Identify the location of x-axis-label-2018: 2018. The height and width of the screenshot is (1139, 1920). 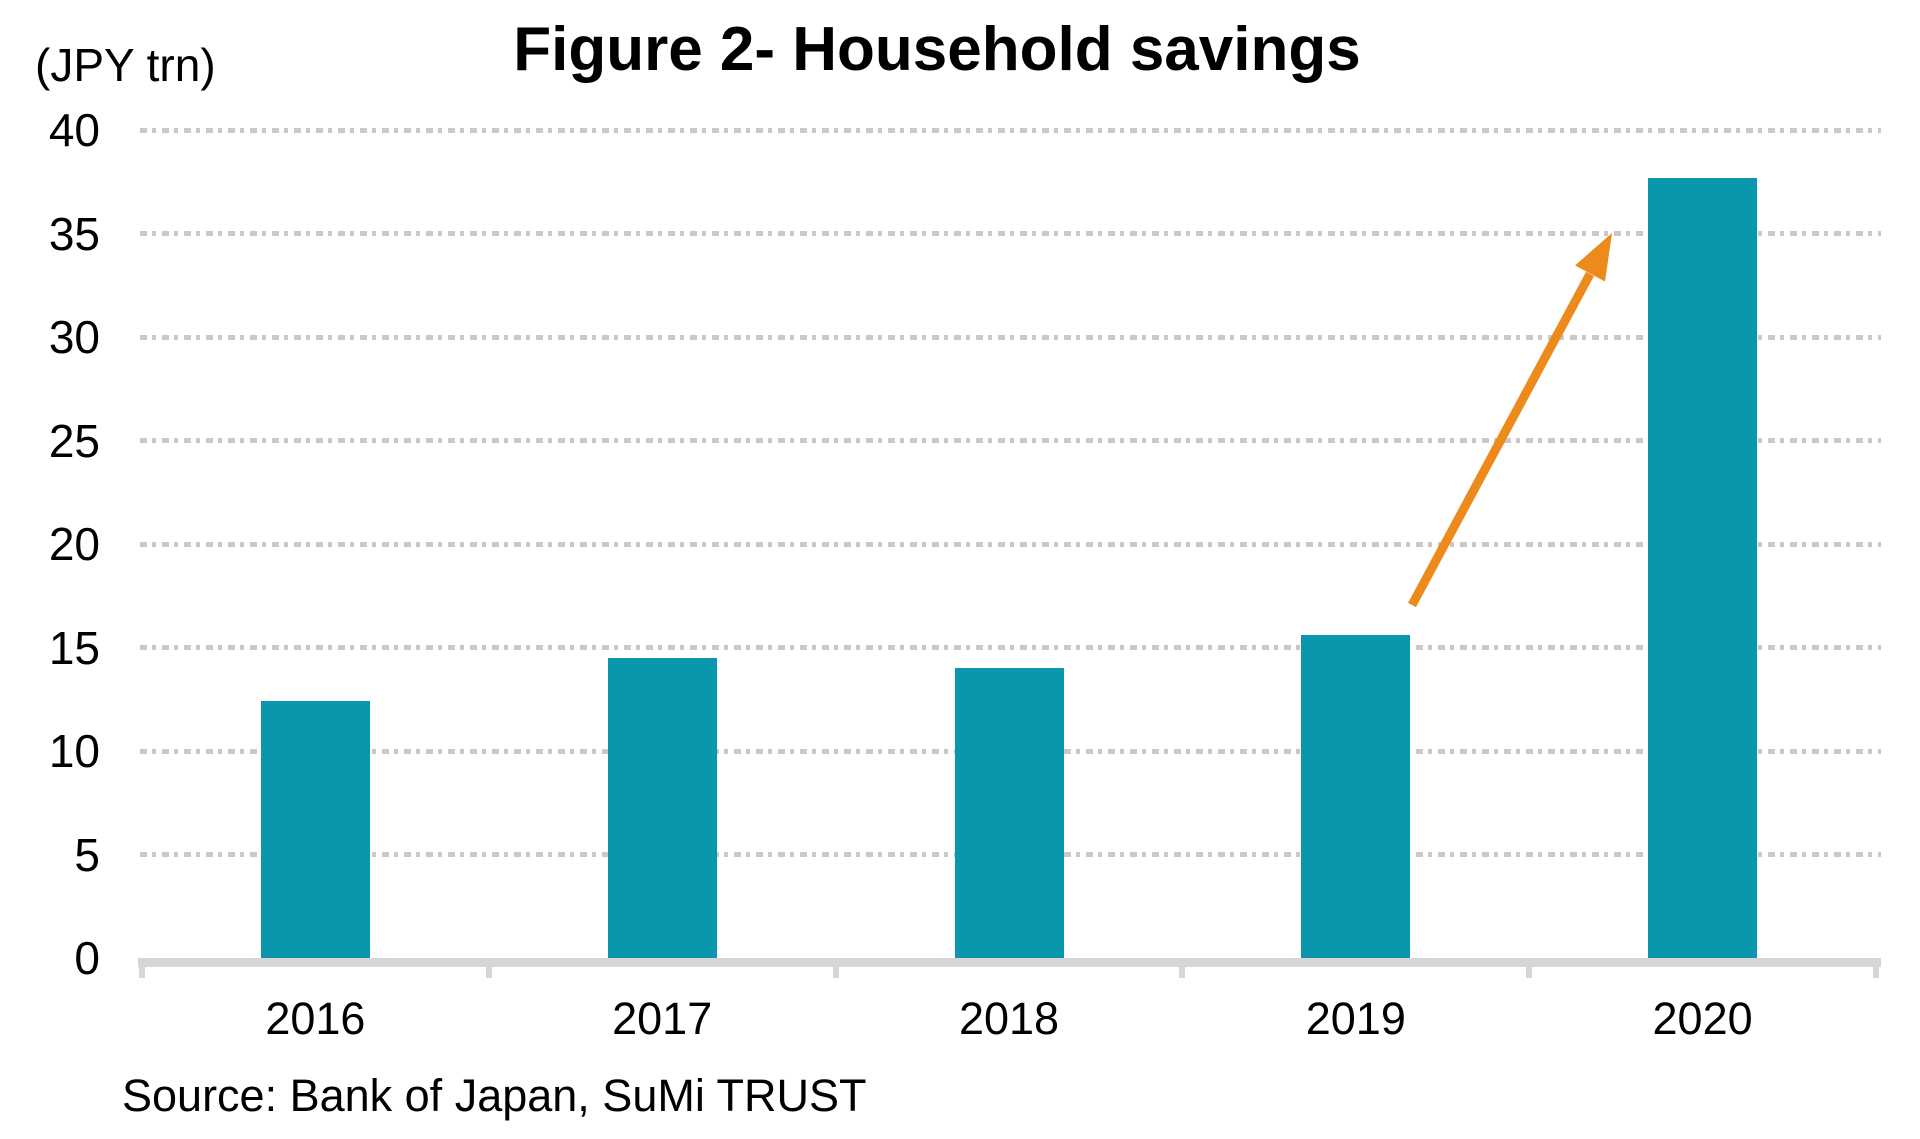
(1009, 1018).